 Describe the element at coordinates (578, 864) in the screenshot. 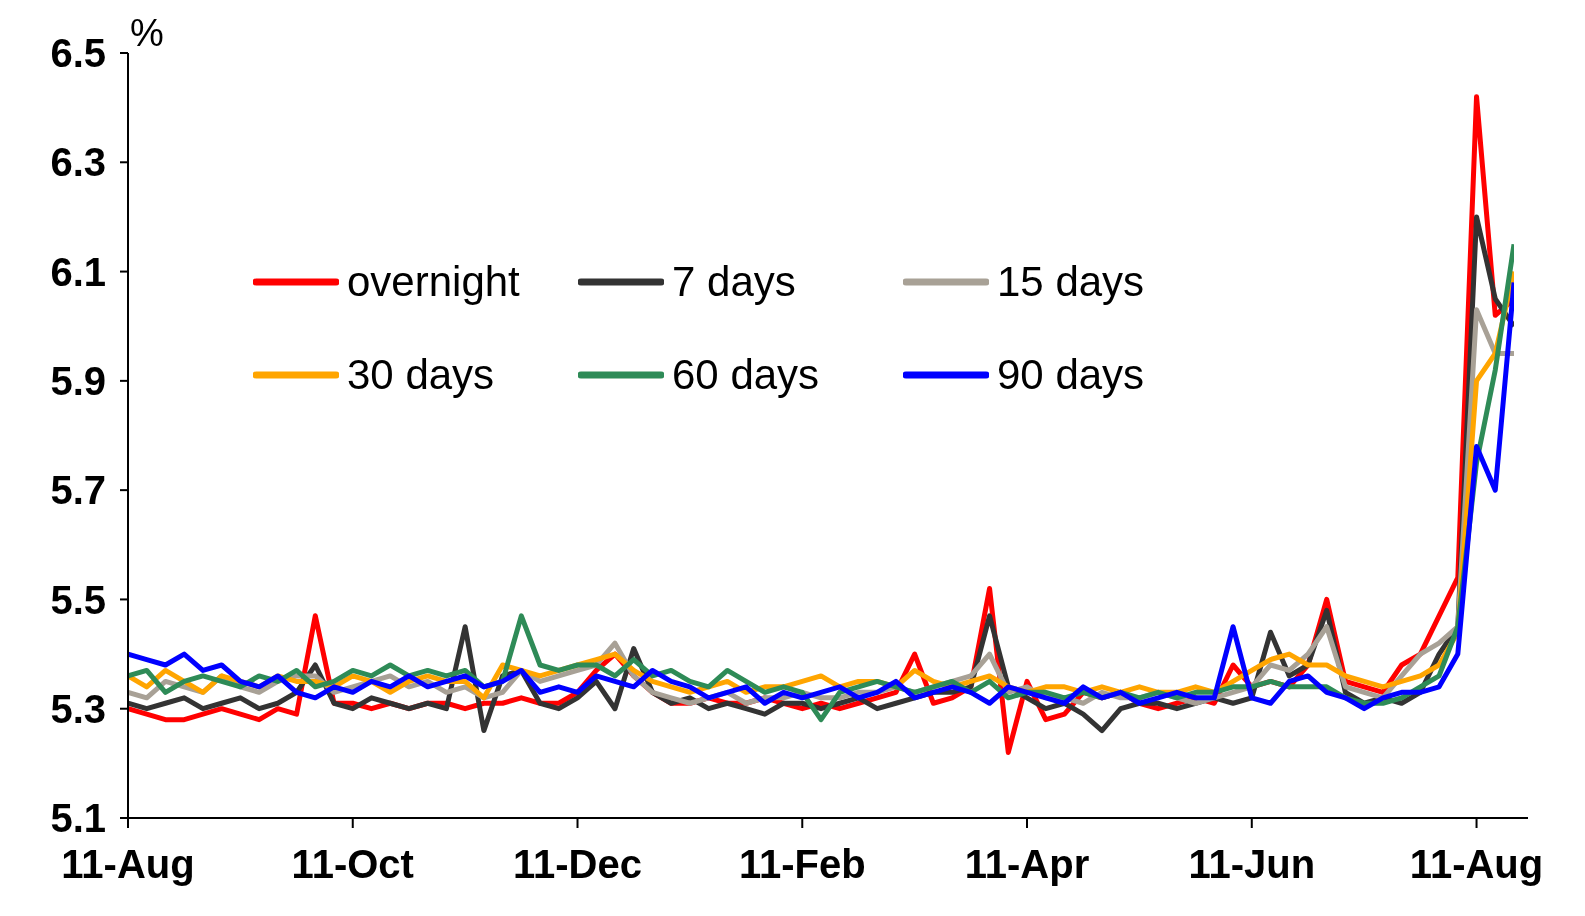

I see `x-tick-label: 11-Dec` at that location.